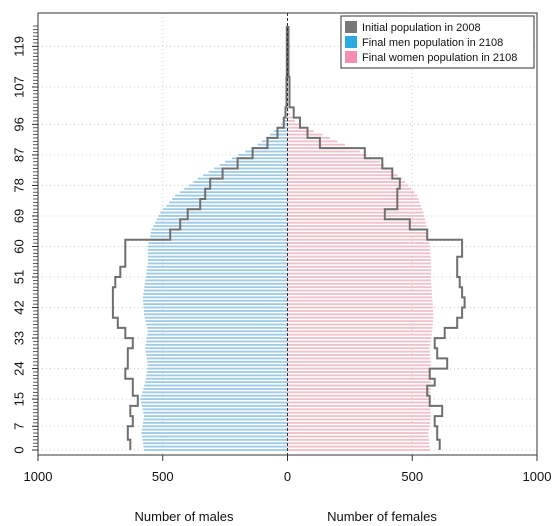 The image size is (552, 526). Describe the element at coordinates (286, 516) in the screenshot. I see `axis-titles: Number of males Number of females` at that location.